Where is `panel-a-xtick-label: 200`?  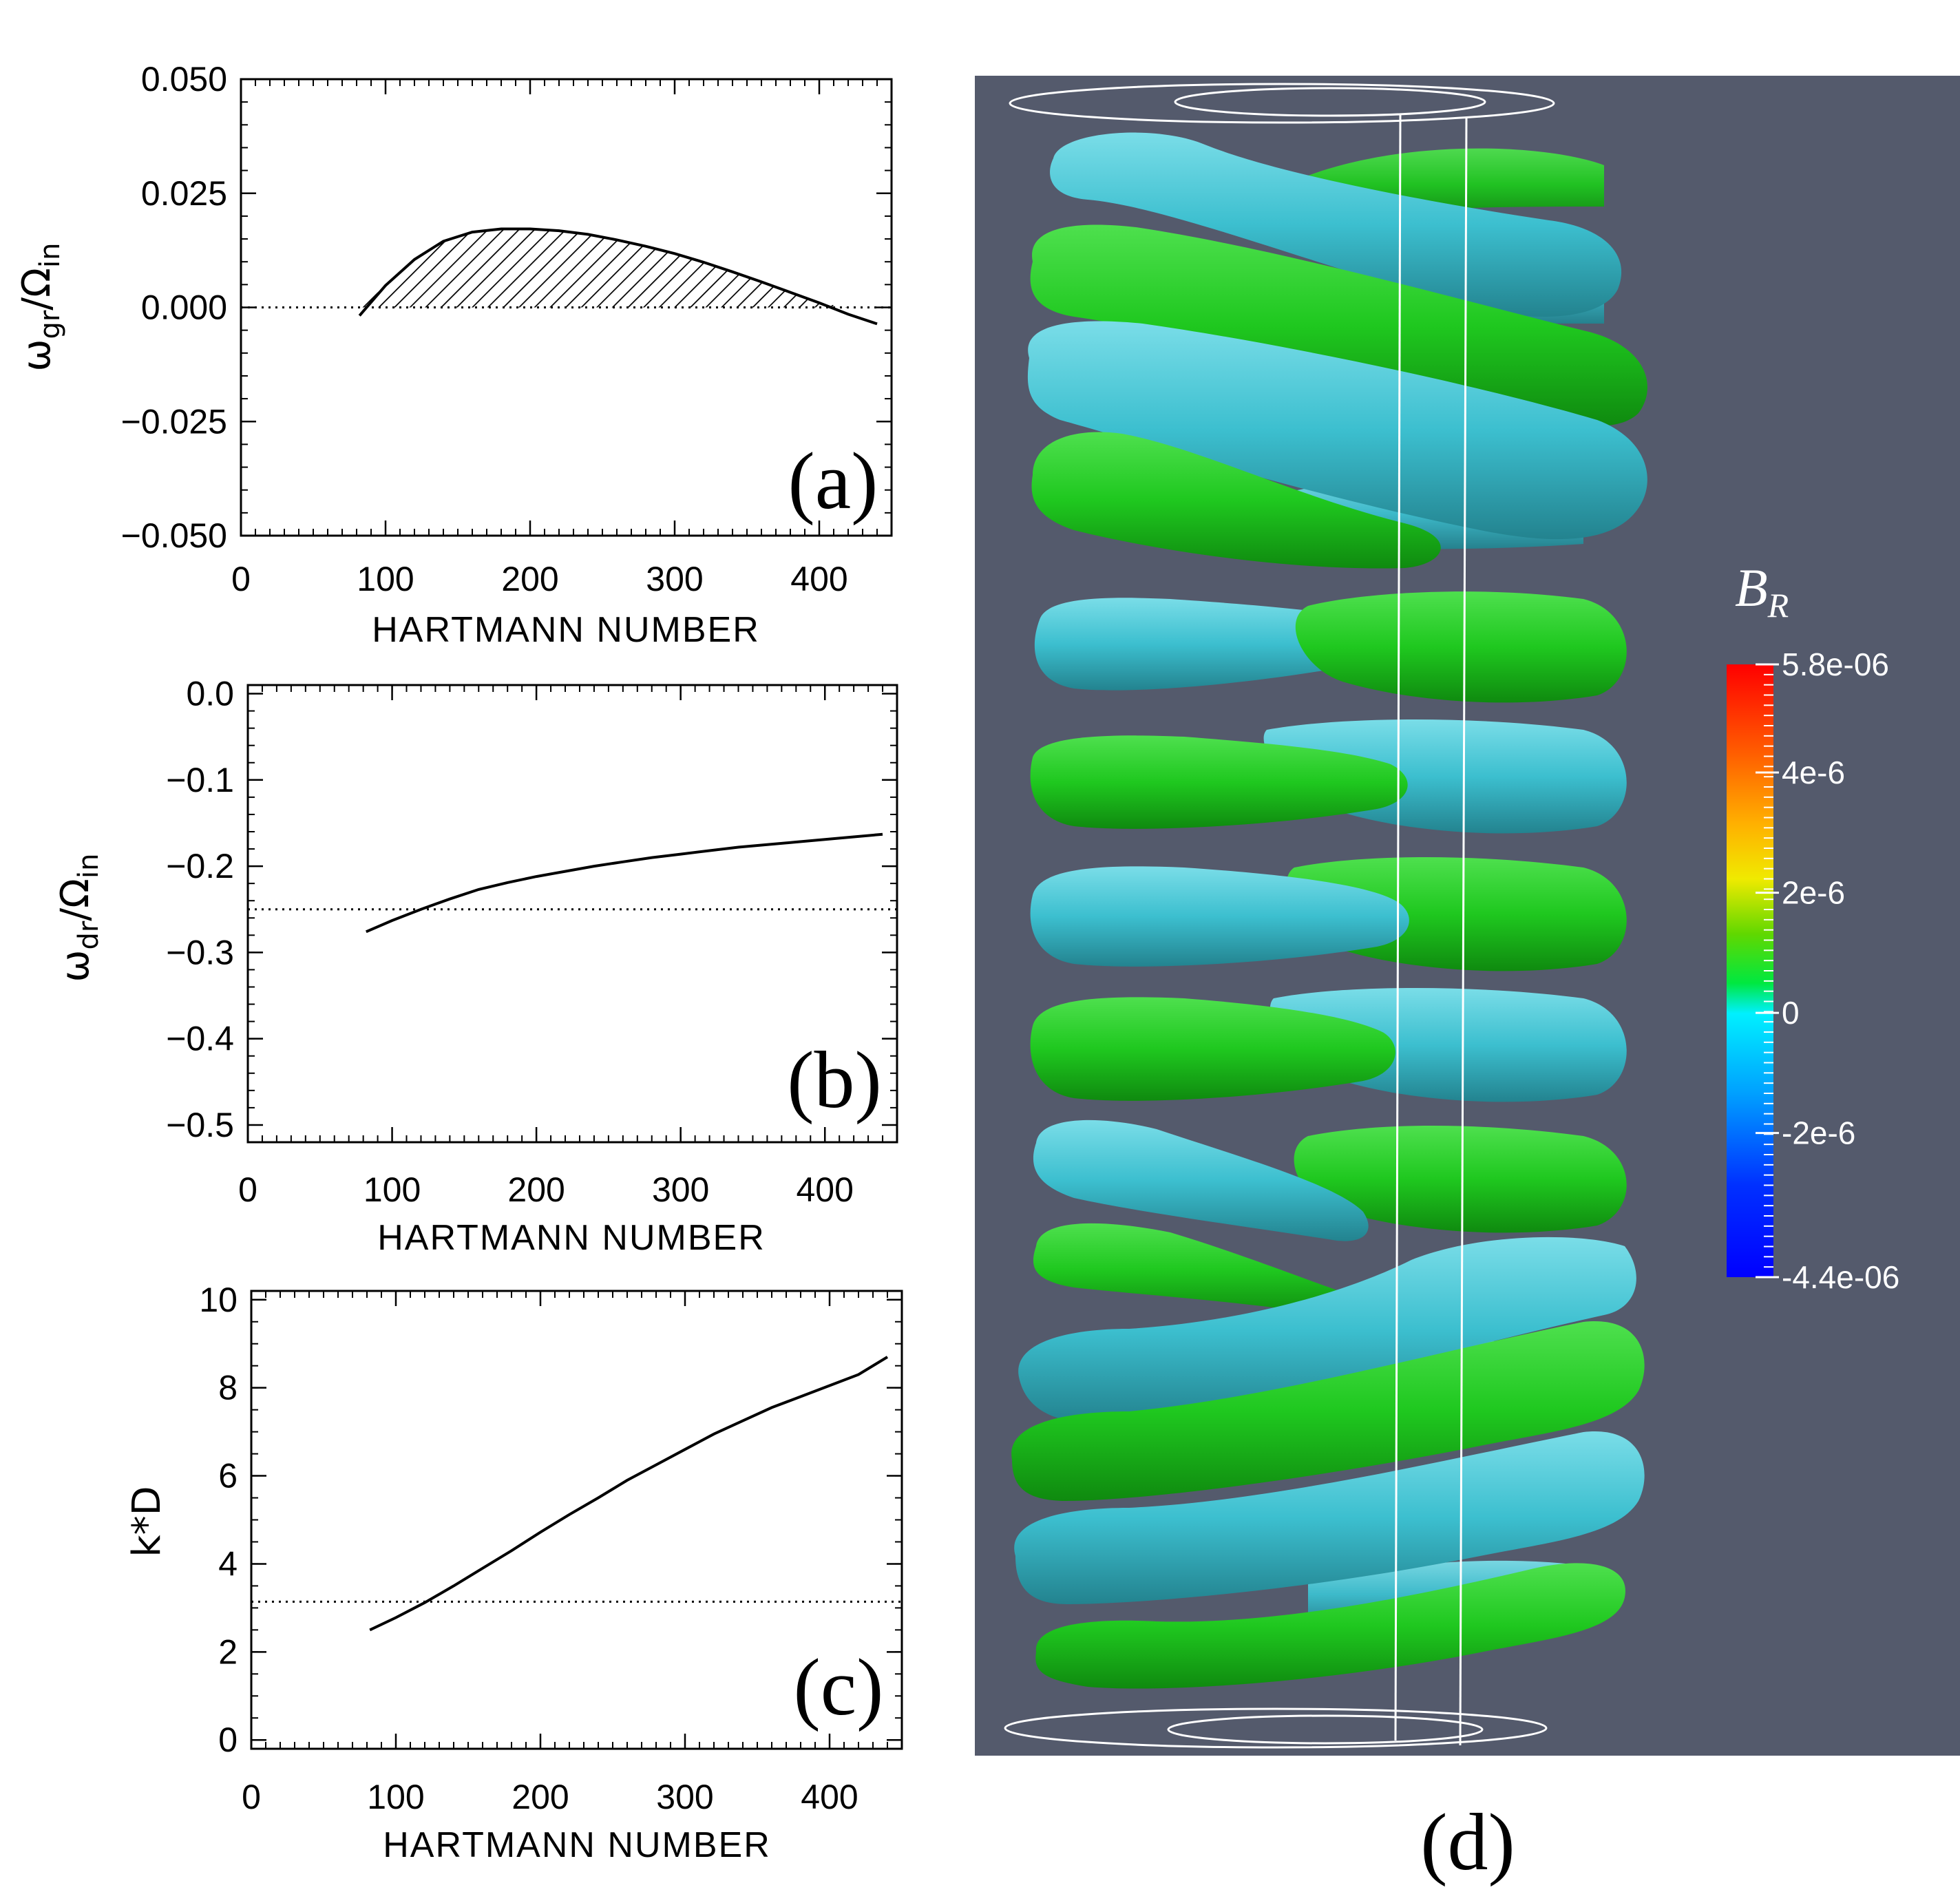
panel-a-xtick-label: 200 is located at coordinates (530, 579).